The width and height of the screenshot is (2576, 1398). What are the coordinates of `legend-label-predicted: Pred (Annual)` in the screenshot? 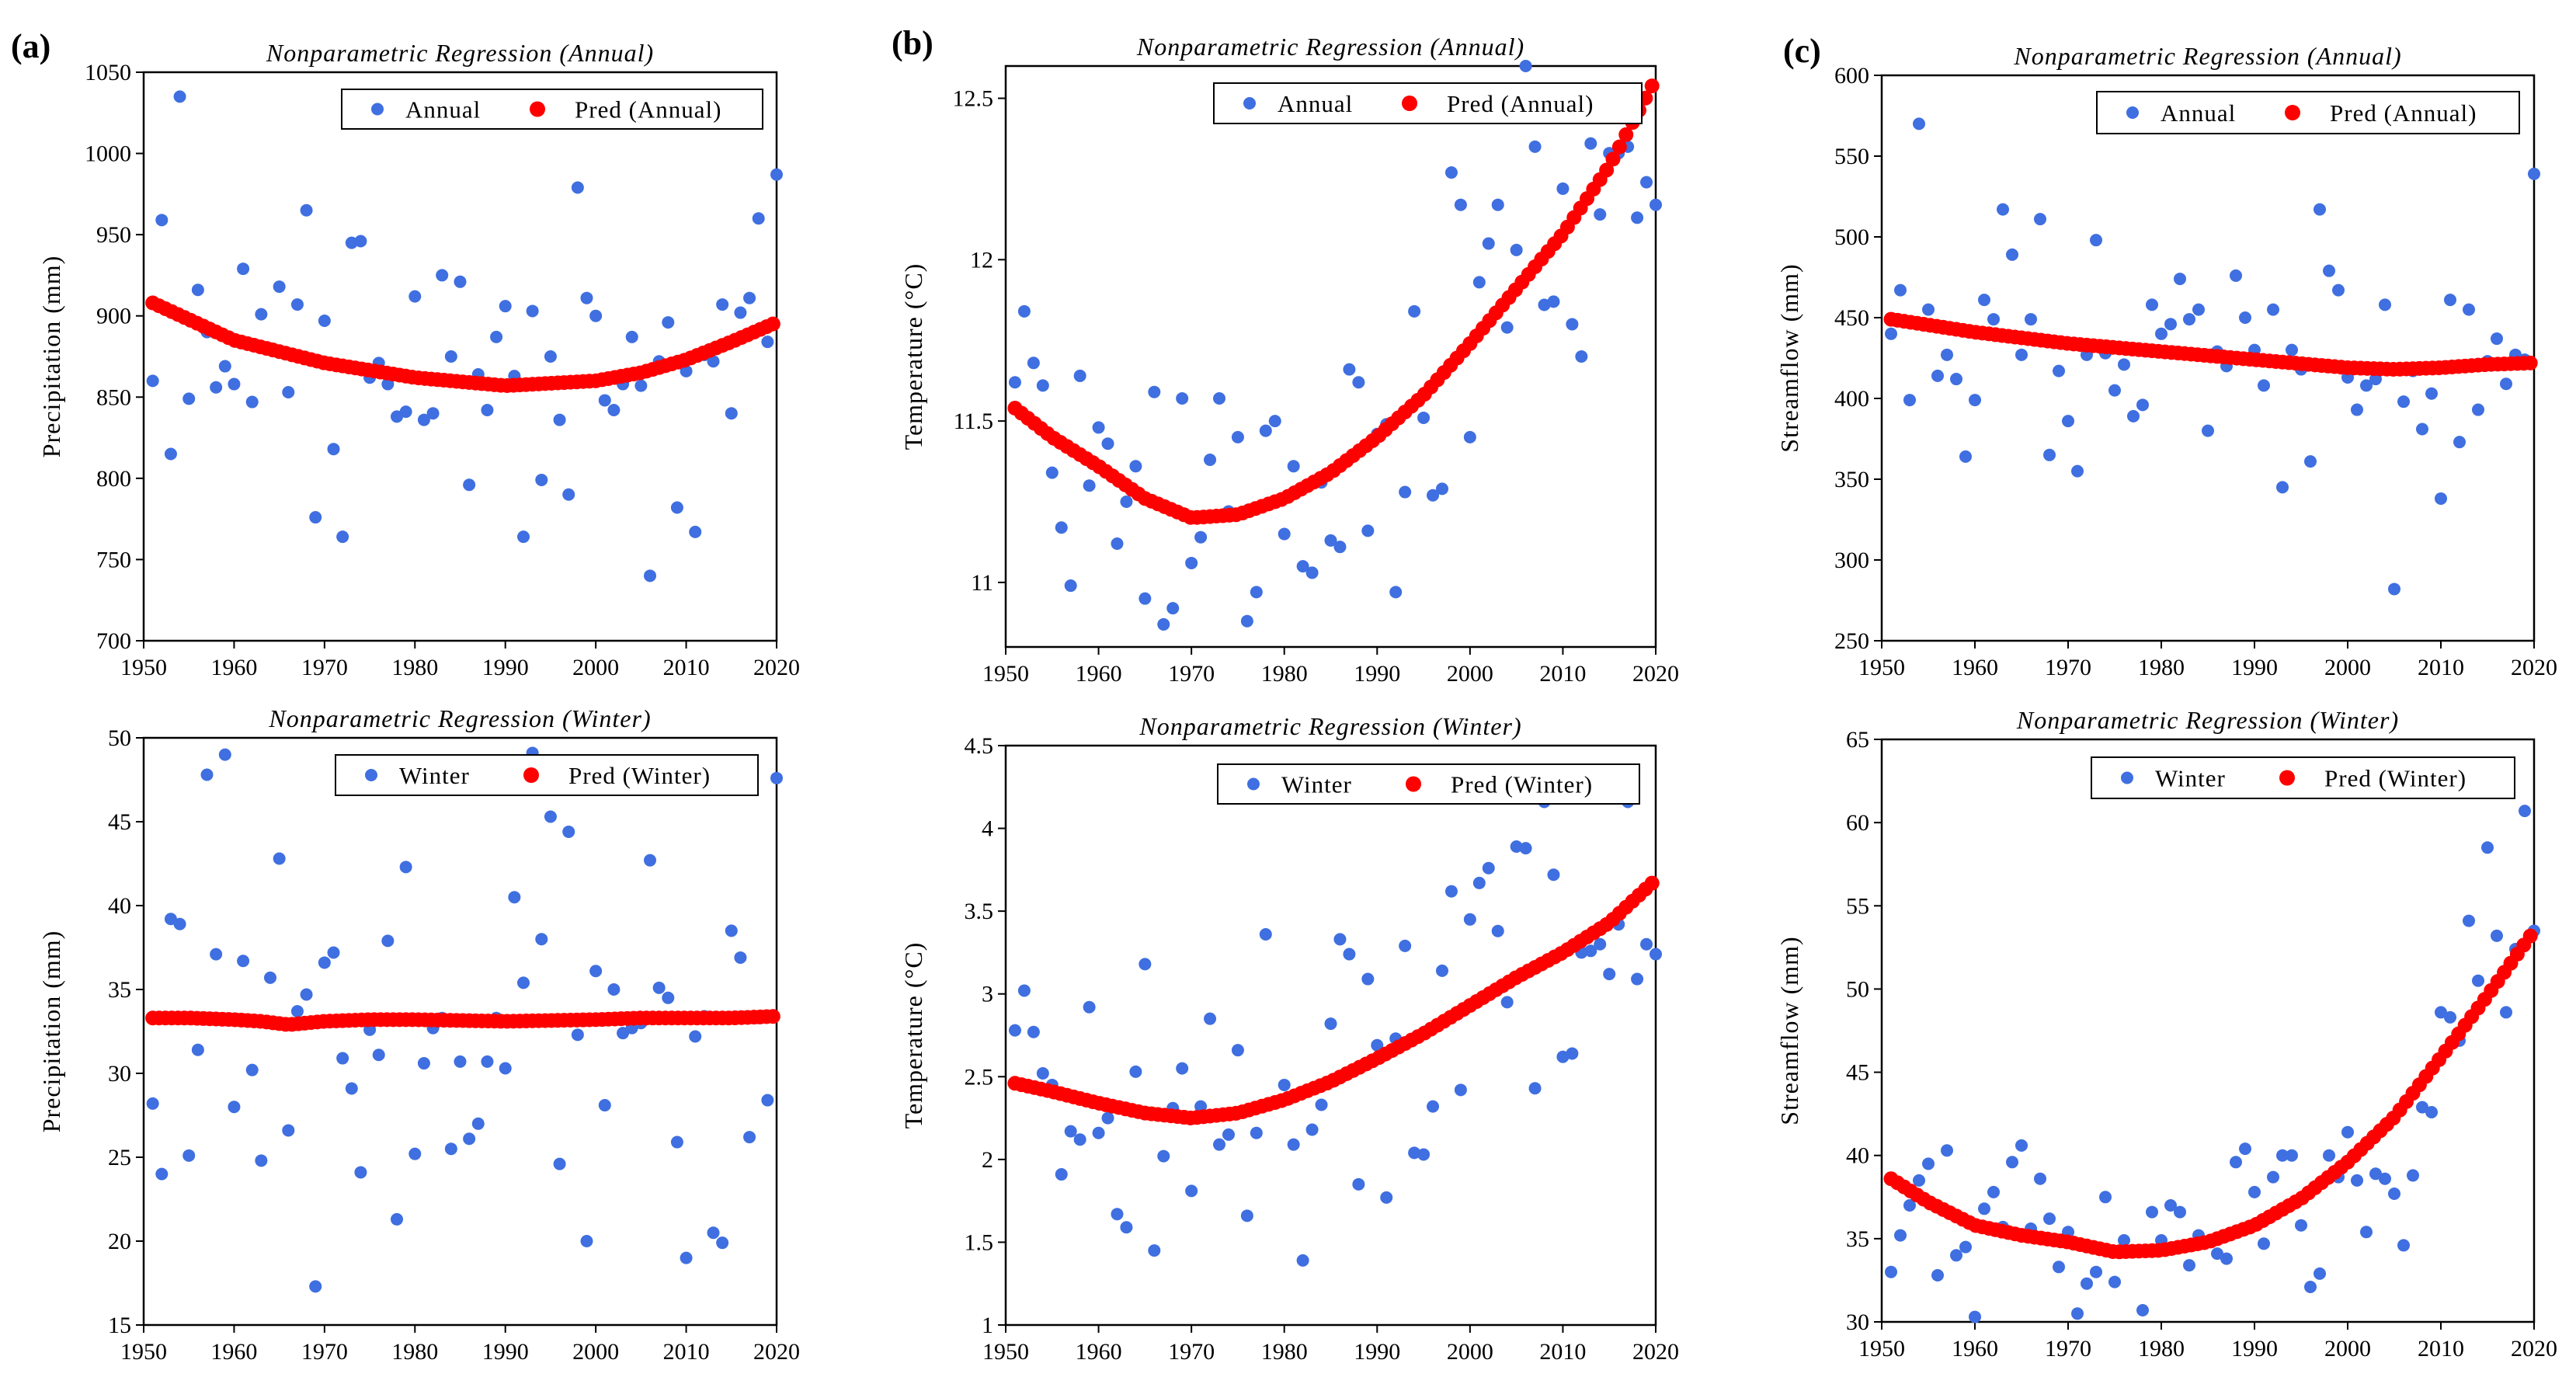 It's located at (1520, 103).